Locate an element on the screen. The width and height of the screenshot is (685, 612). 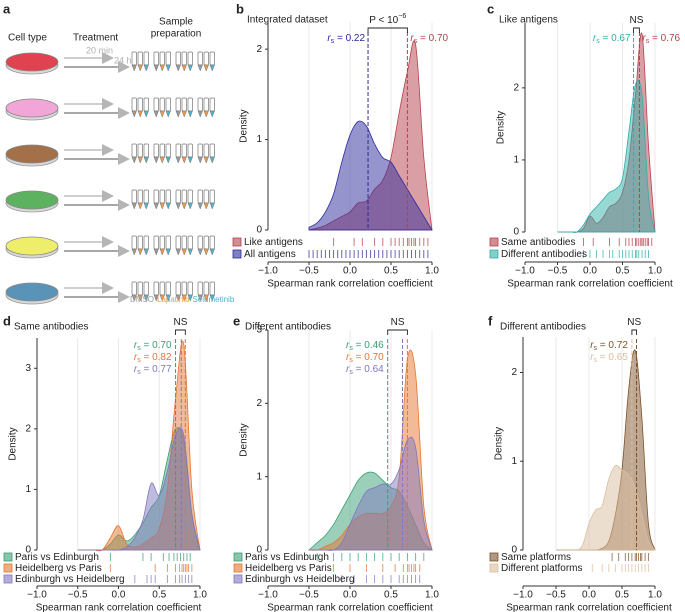
significance-exponent: −6 is located at coordinates (402, 16).